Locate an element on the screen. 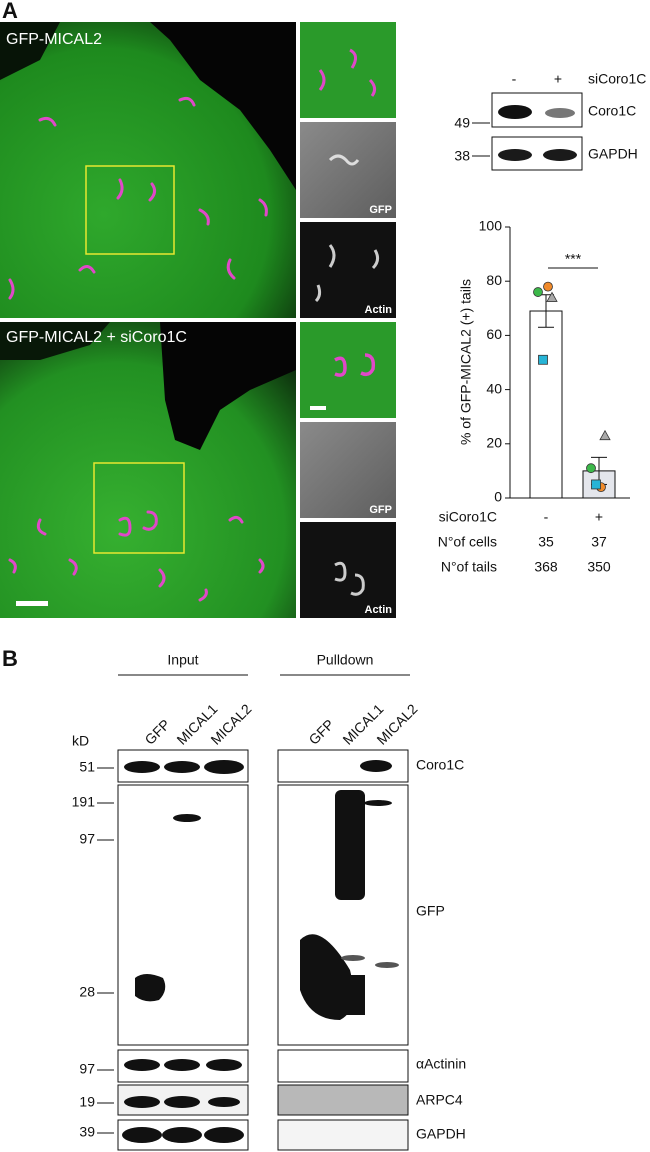  marker-label: 19 is located at coordinates (87, 1102).